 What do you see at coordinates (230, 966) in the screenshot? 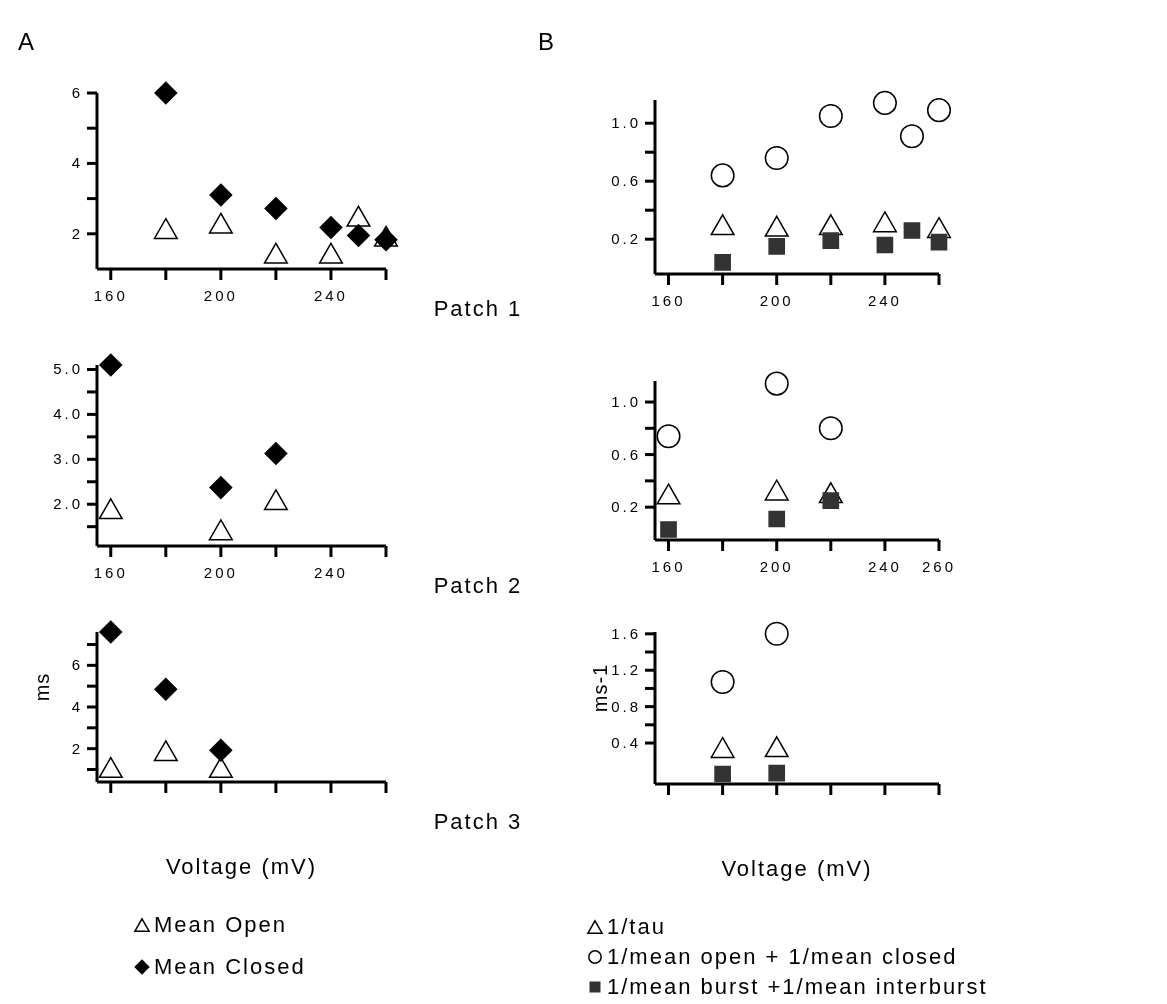
I see `legend-label: Mean Closed` at bounding box center [230, 966].